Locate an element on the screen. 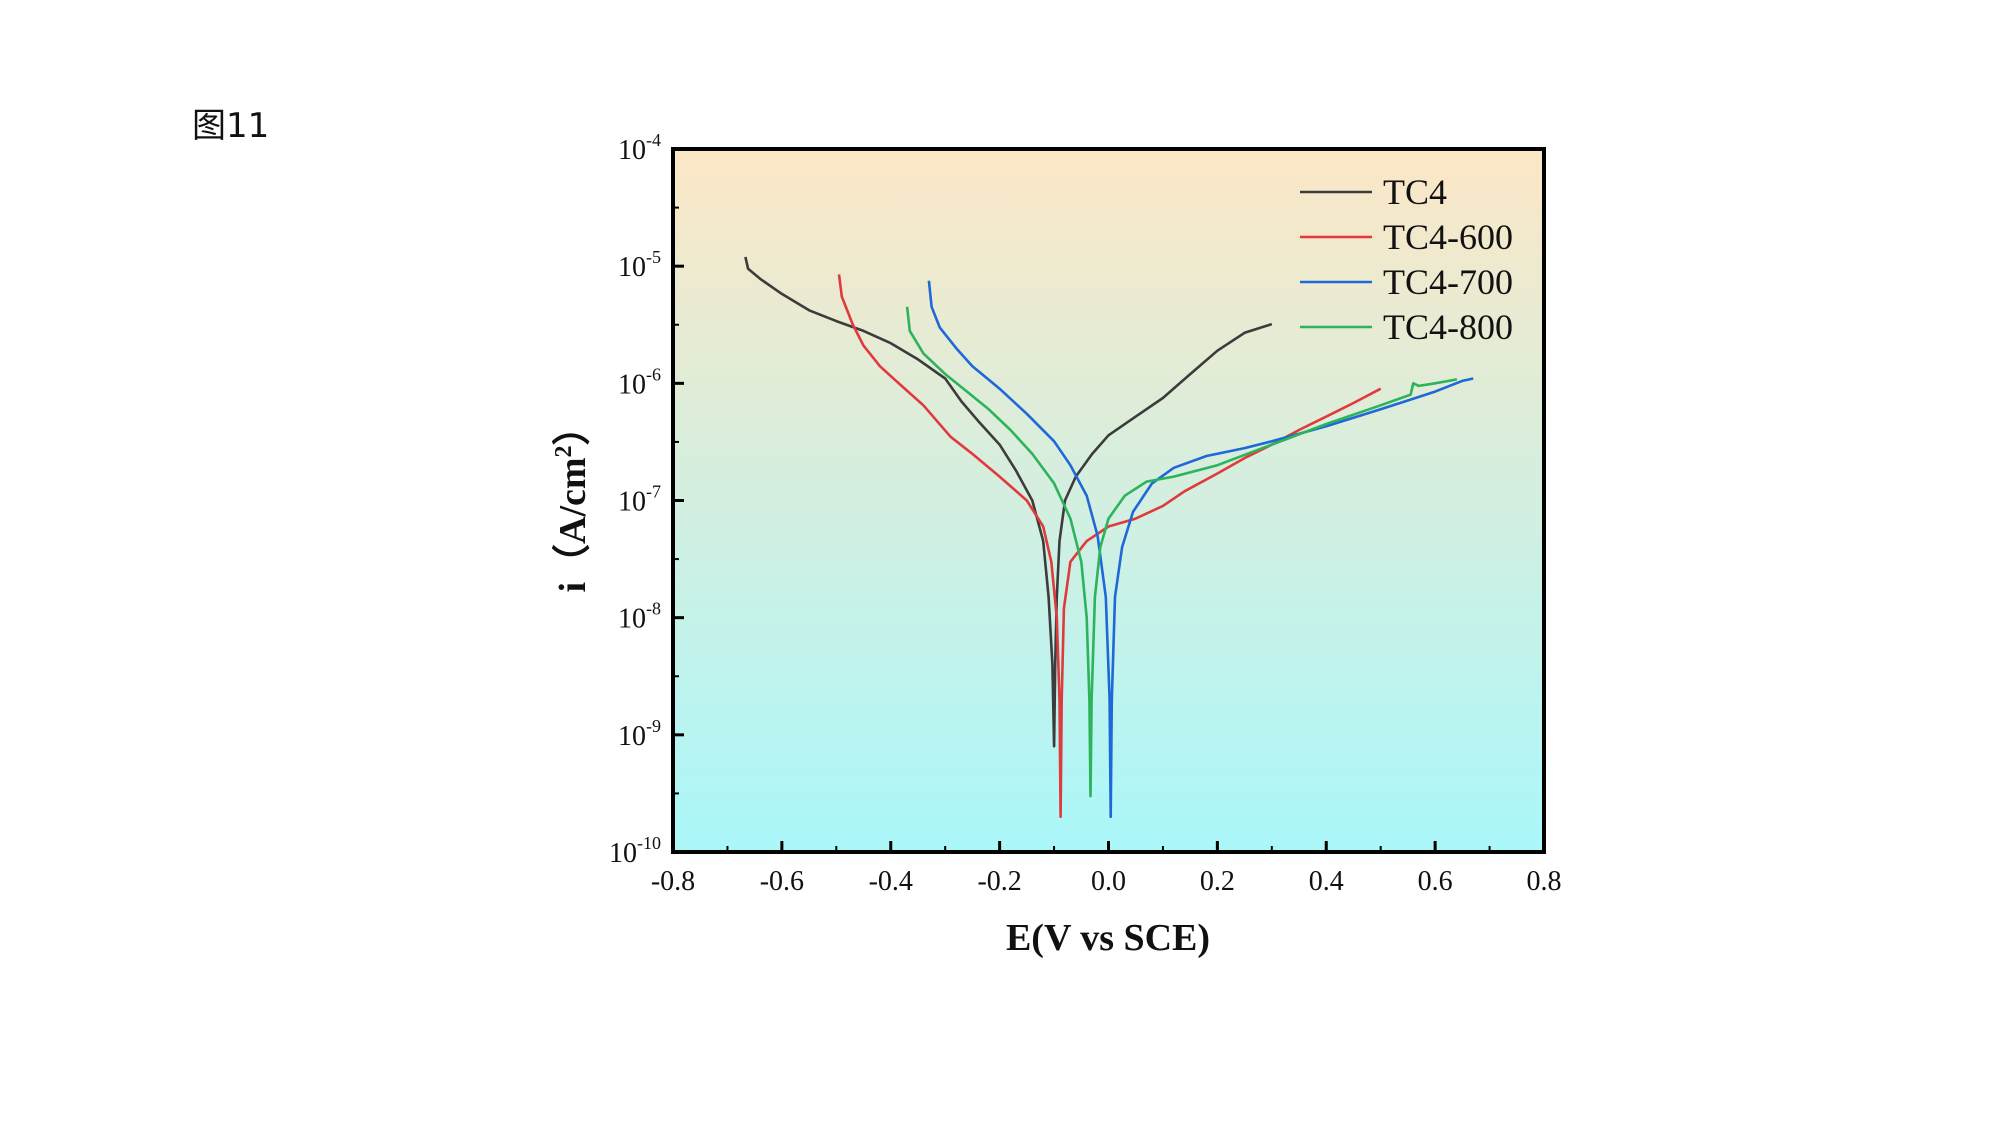 The image size is (1999, 1124). x-tick-label: 0.8 is located at coordinates (1544, 881).